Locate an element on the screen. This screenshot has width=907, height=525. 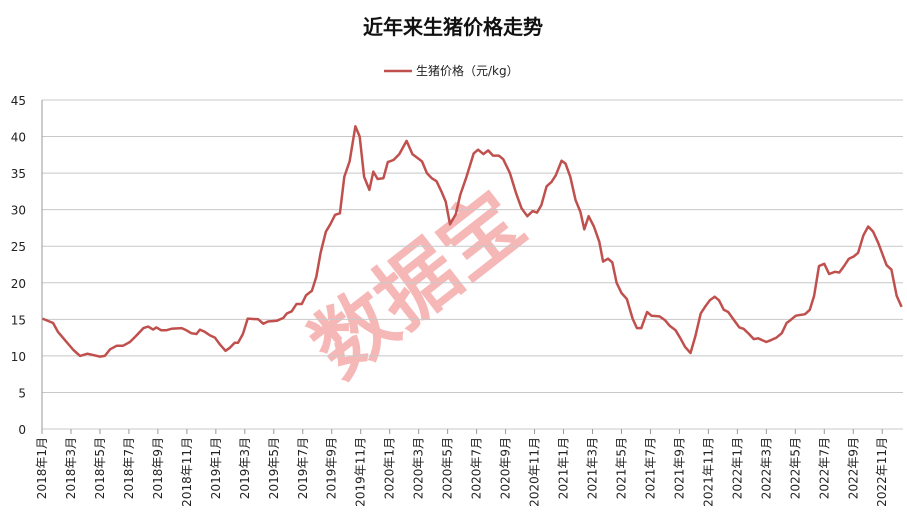
x-tick-label: 2021年7月 is located at coordinates (650, 468).